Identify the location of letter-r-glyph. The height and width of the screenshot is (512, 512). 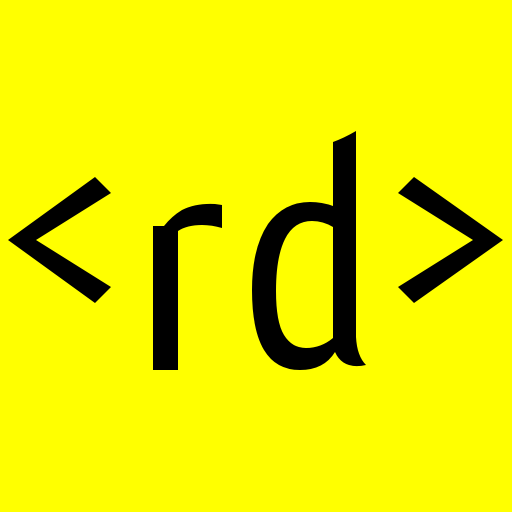
(187, 286).